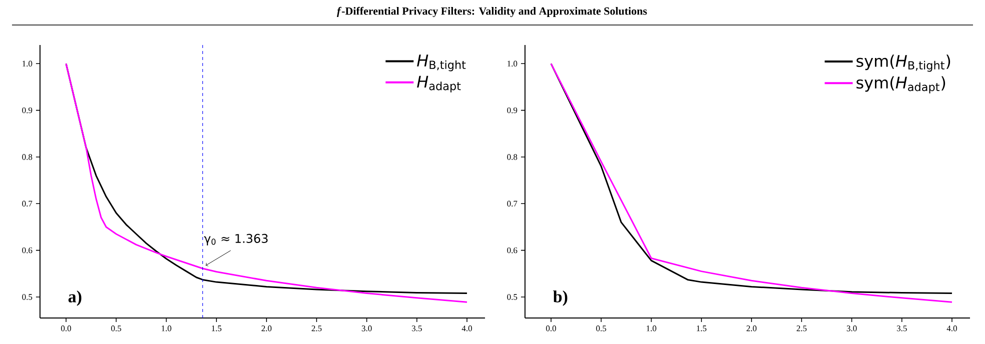 The image size is (985, 344). What do you see at coordinates (75, 298) in the screenshot?
I see `annotation: a)` at bounding box center [75, 298].